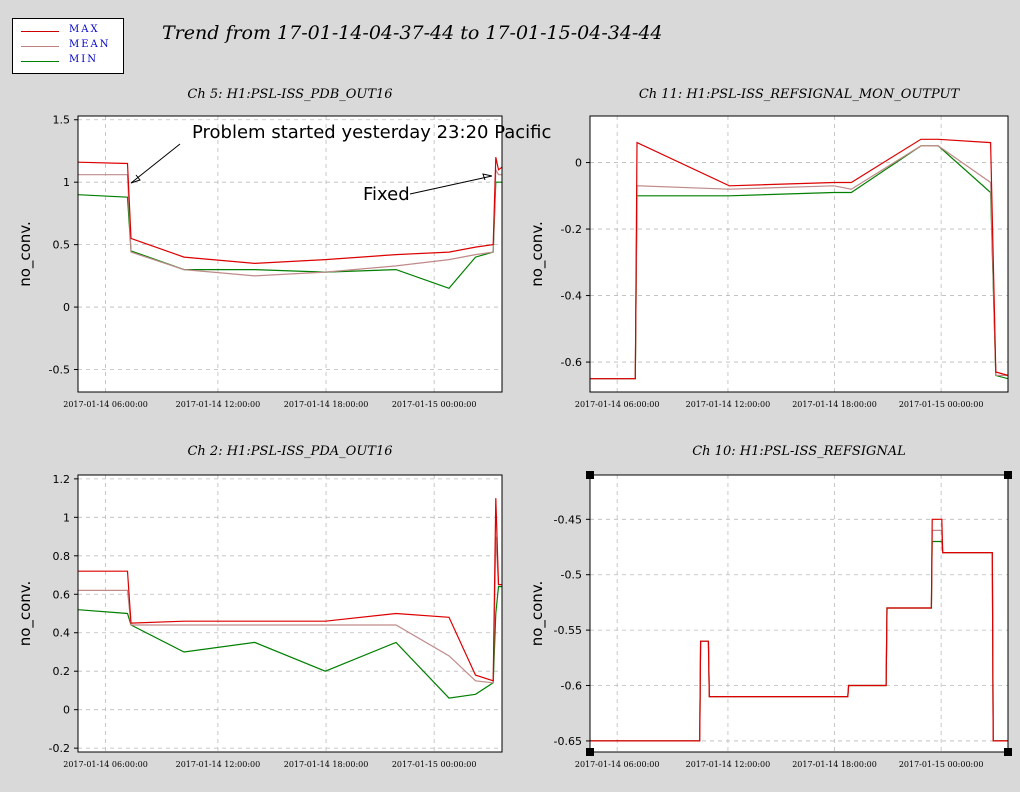 This screenshot has width=1020, height=792. I want to click on chart-title: Ch 11: H1:PSL-ISS_REFSIGNAL_MON_OUTPUT, so click(800, 94).